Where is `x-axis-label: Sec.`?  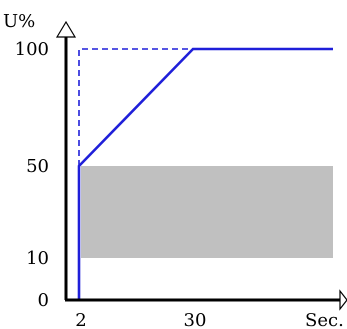
x-axis-label: Sec. is located at coordinates (324, 319).